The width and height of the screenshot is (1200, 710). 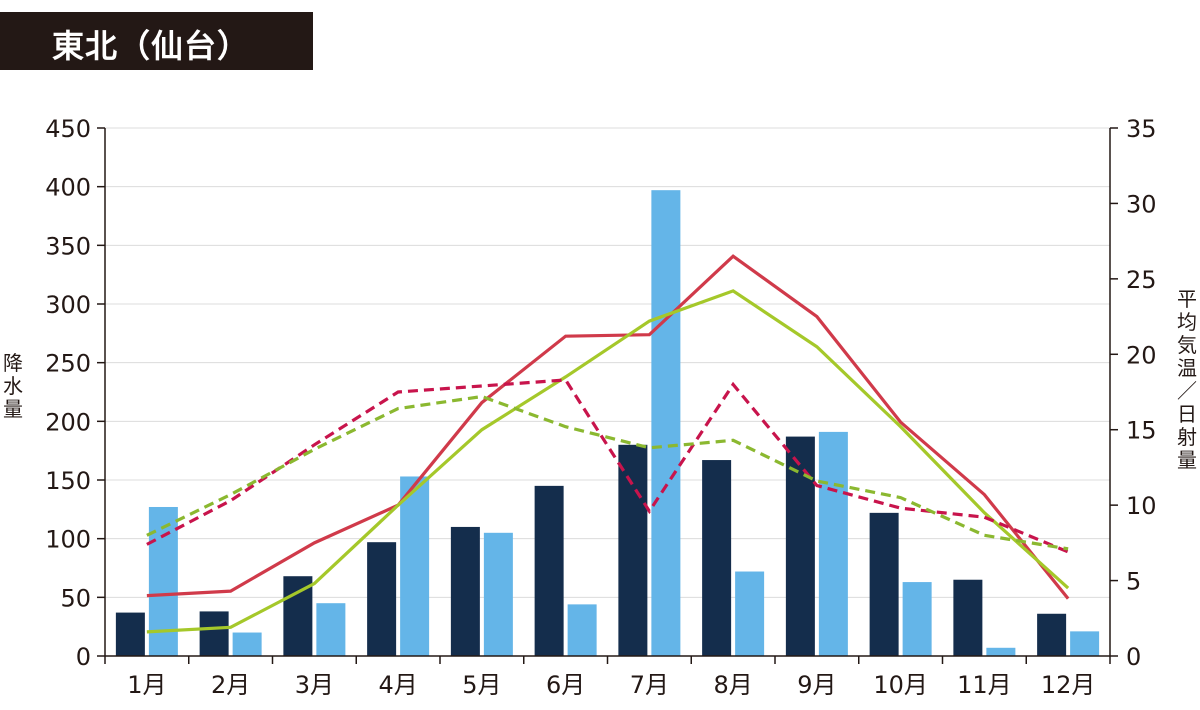 I want to click on chart-title: 東北（仙台）, so click(x=151, y=46).